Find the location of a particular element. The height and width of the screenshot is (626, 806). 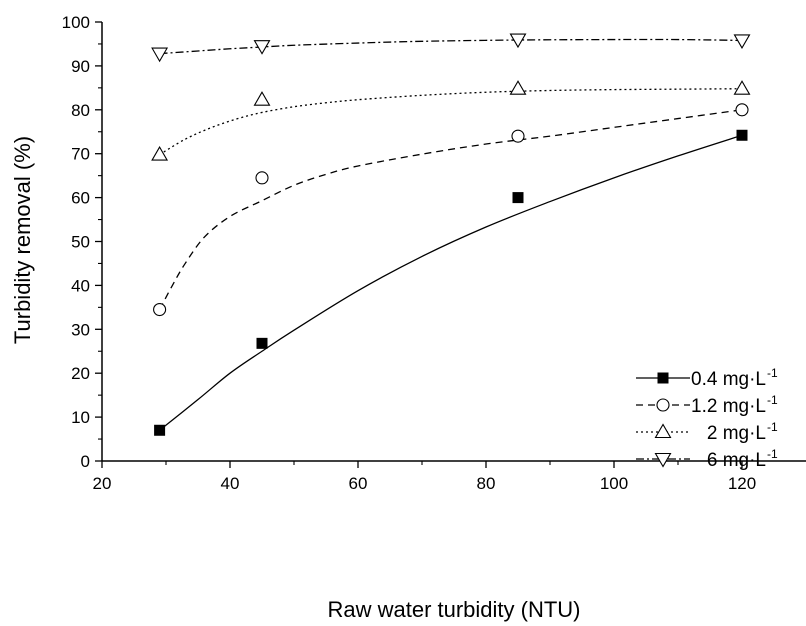

y-tick-label: 10 is located at coordinates (80, 417).